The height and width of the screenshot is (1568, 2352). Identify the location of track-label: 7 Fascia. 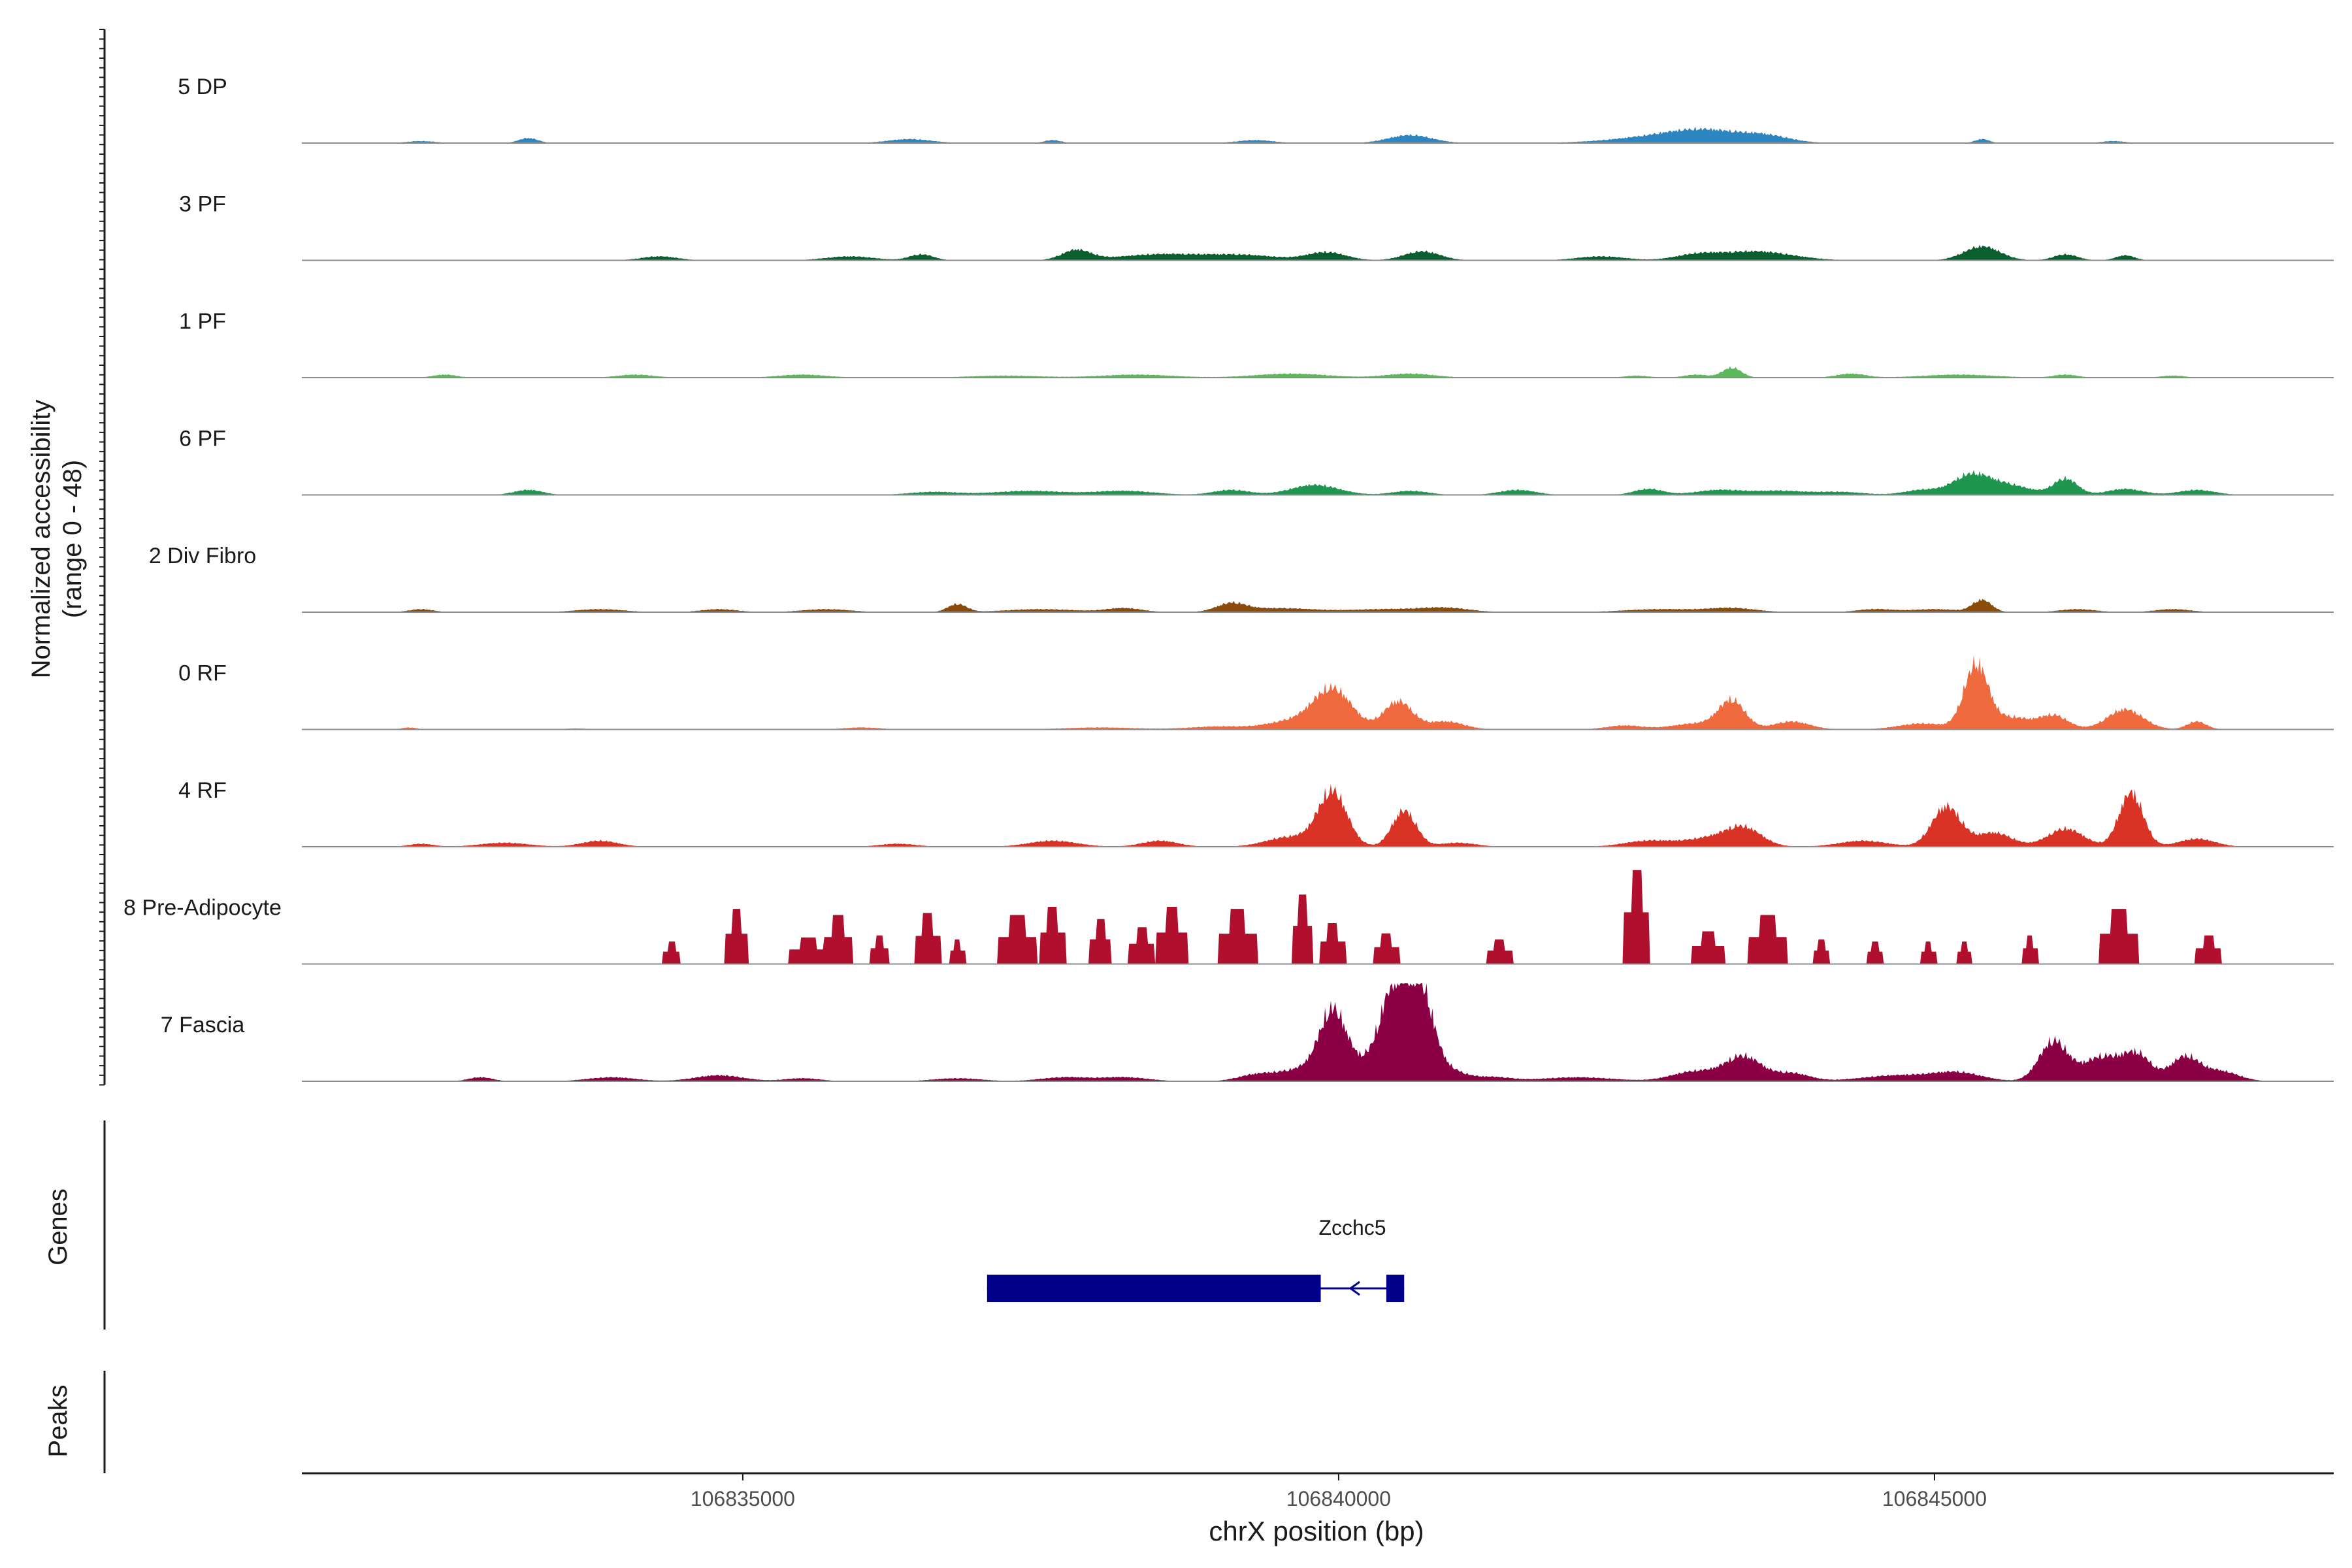
(203, 1025).